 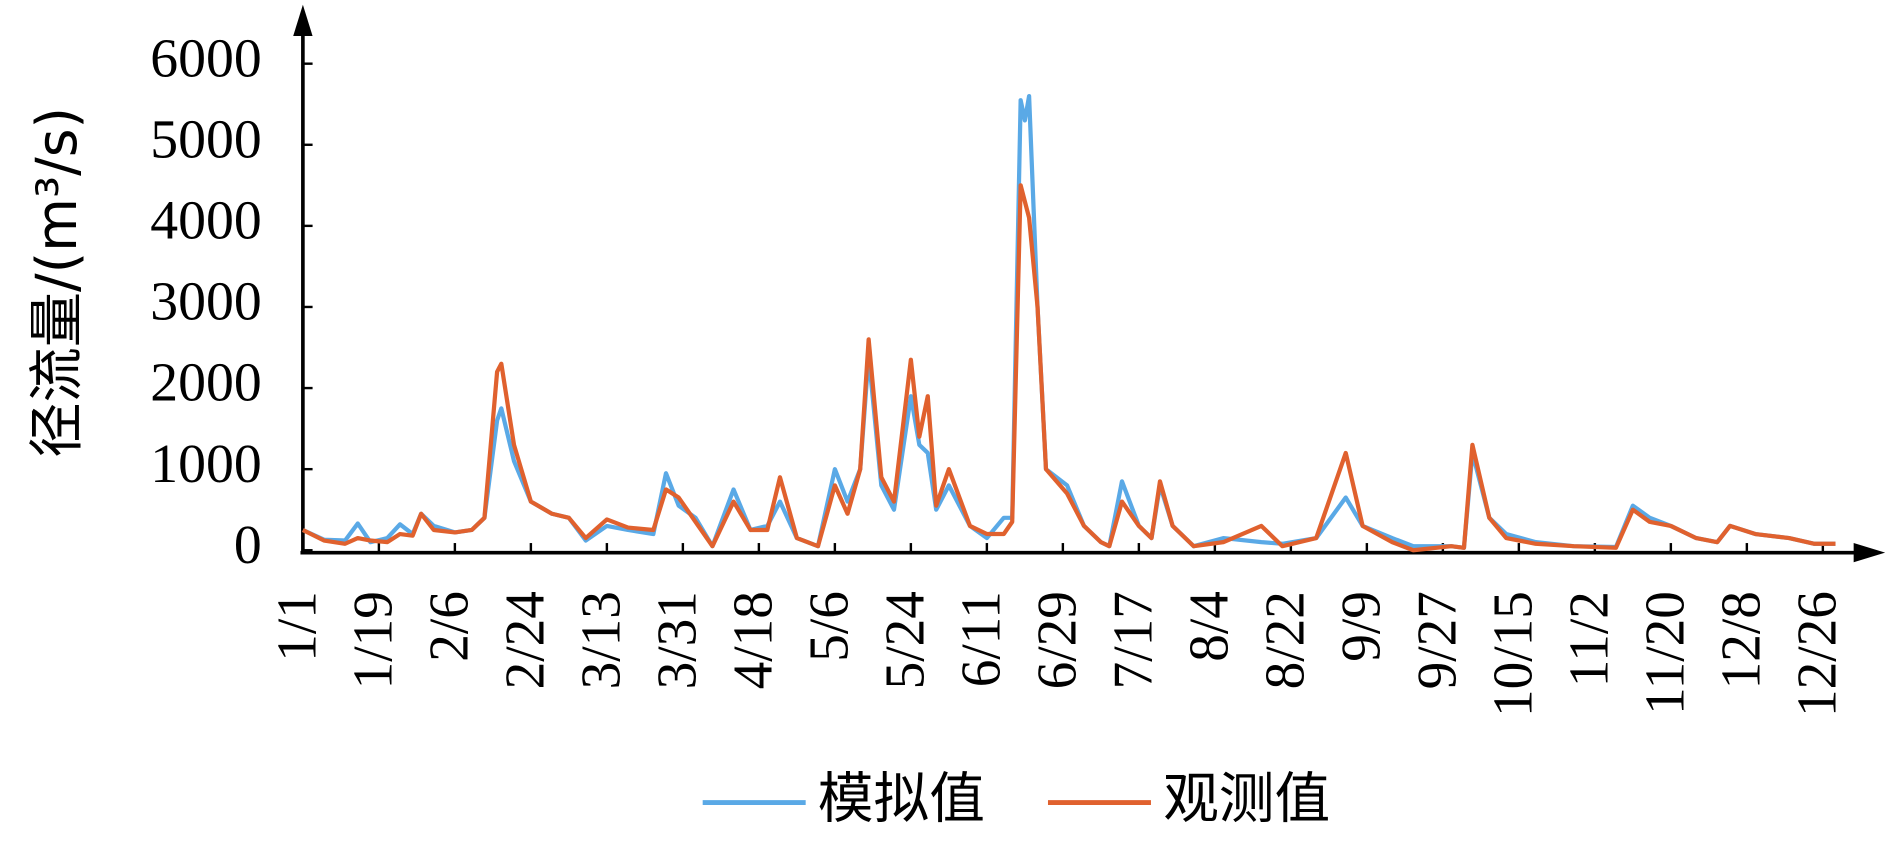 What do you see at coordinates (525, 640) in the screenshot?
I see `x-tick-label: 2/24` at bounding box center [525, 640].